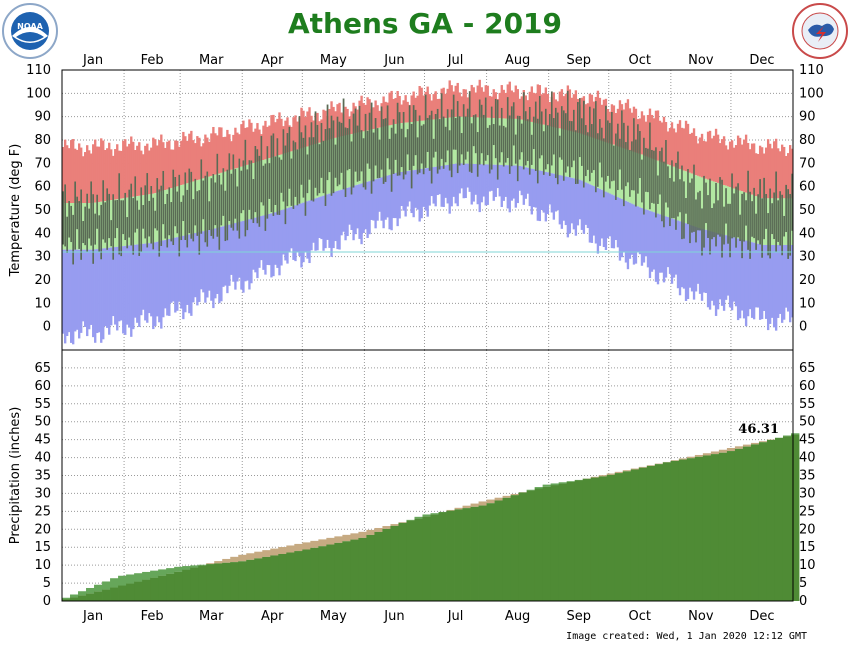 The width and height of the screenshot is (850, 650). I want to click on temp-axis-label: Temperature (deg F), so click(15, 211).